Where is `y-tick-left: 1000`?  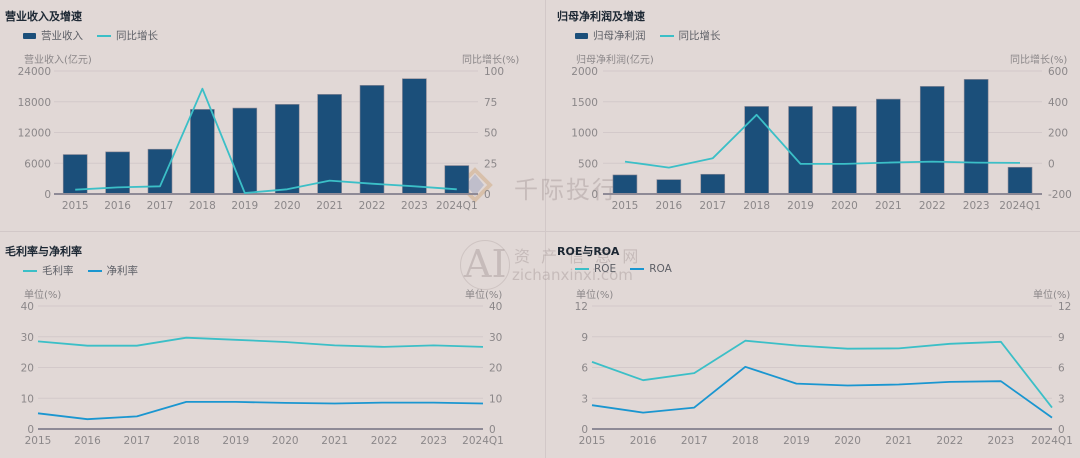 y-tick-left: 1000 is located at coordinates (584, 134).